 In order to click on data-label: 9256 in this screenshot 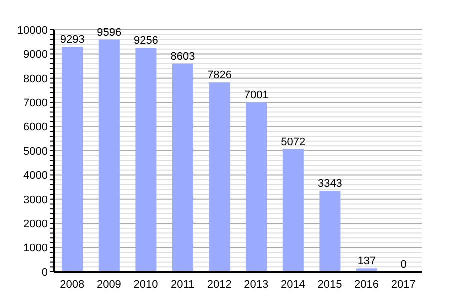, I will do `click(146, 41)`.